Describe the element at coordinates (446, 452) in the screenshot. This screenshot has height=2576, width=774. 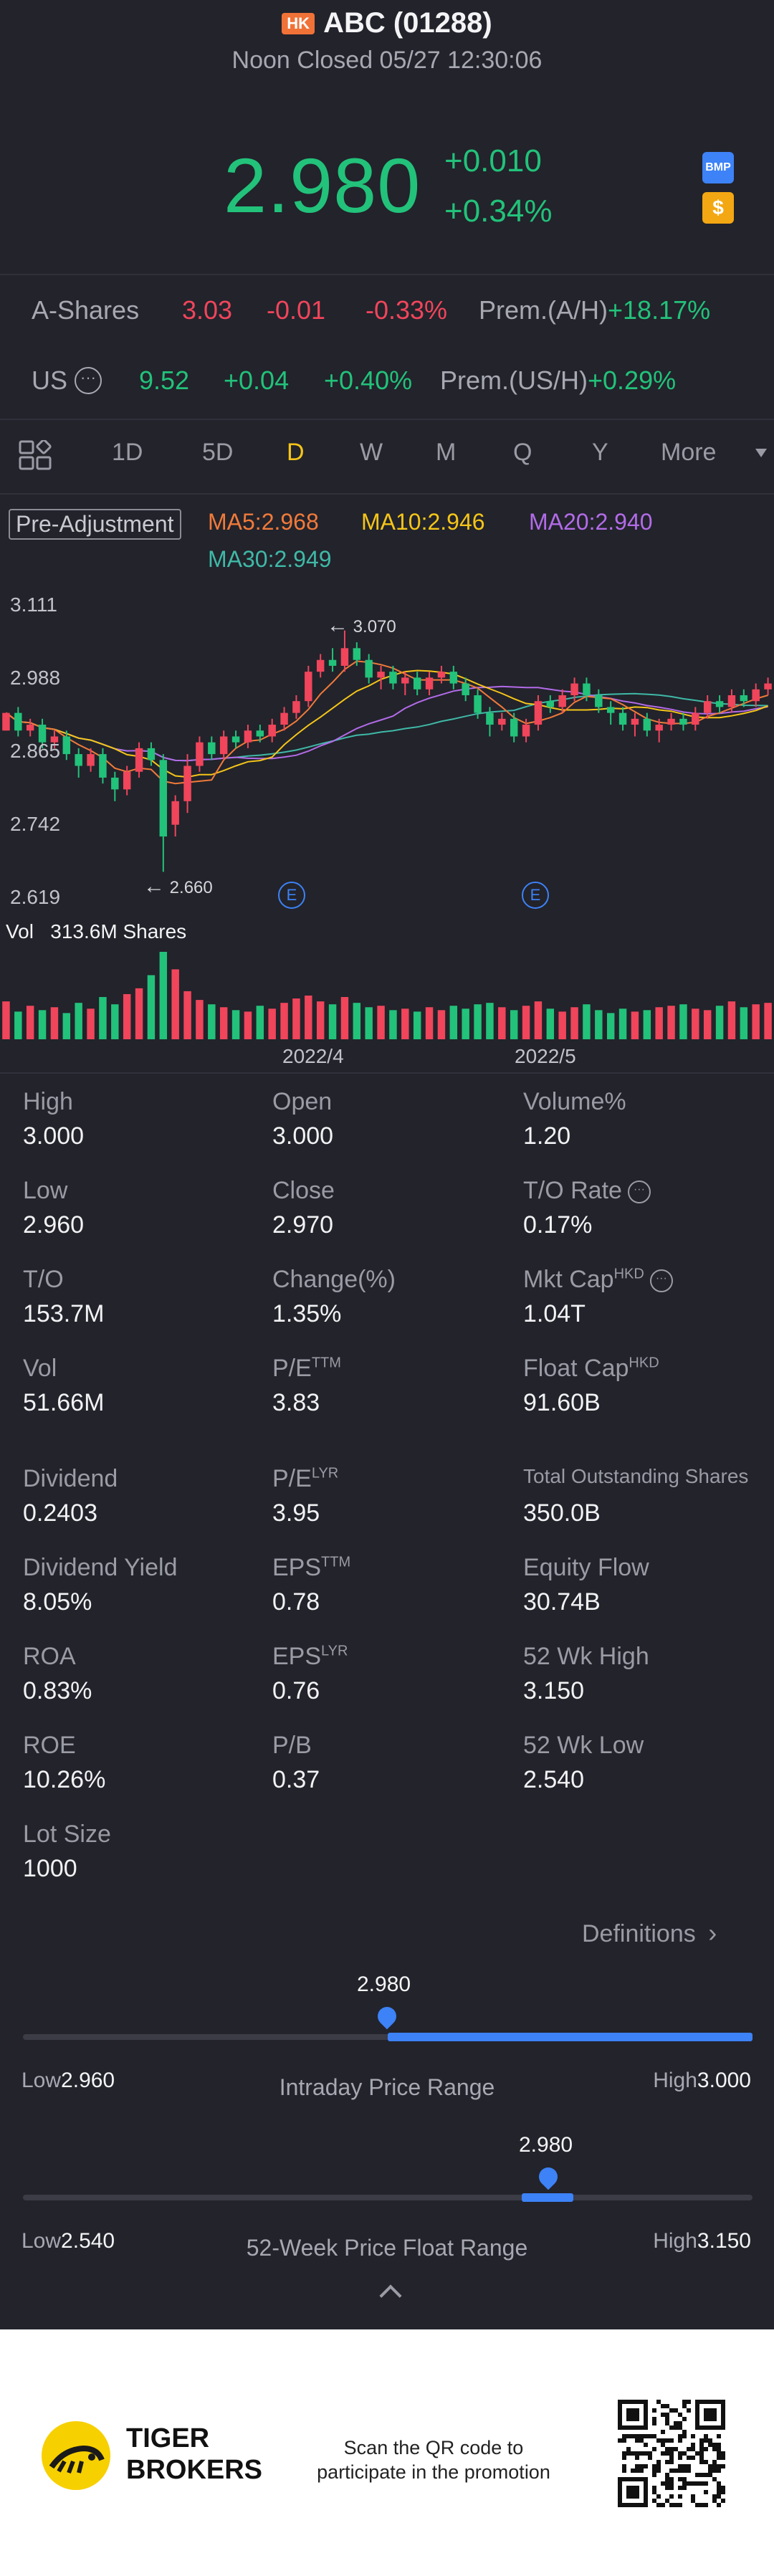
I see `tab-m: M` at that location.